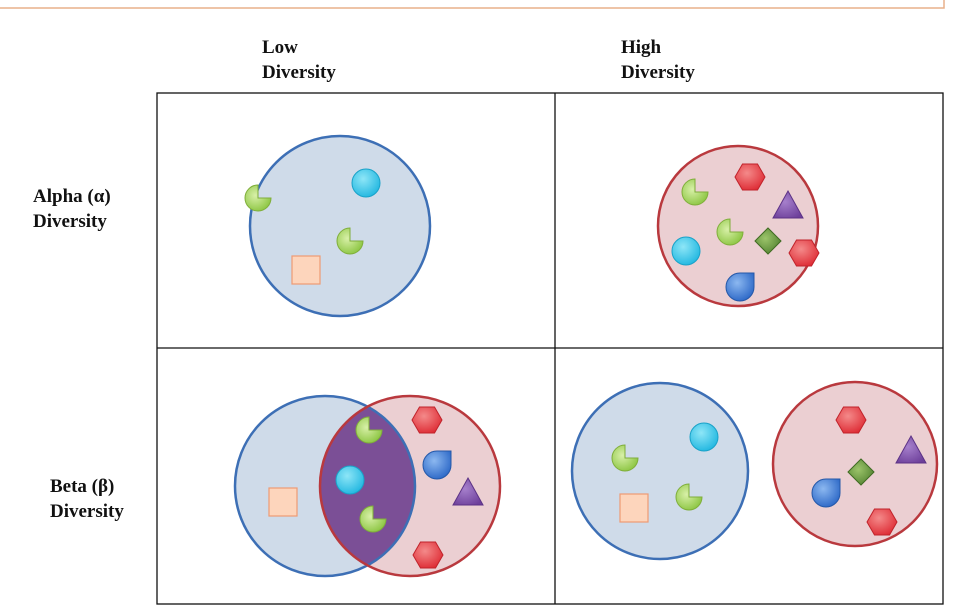  I want to click on cell-beta-high, so click(754, 470).